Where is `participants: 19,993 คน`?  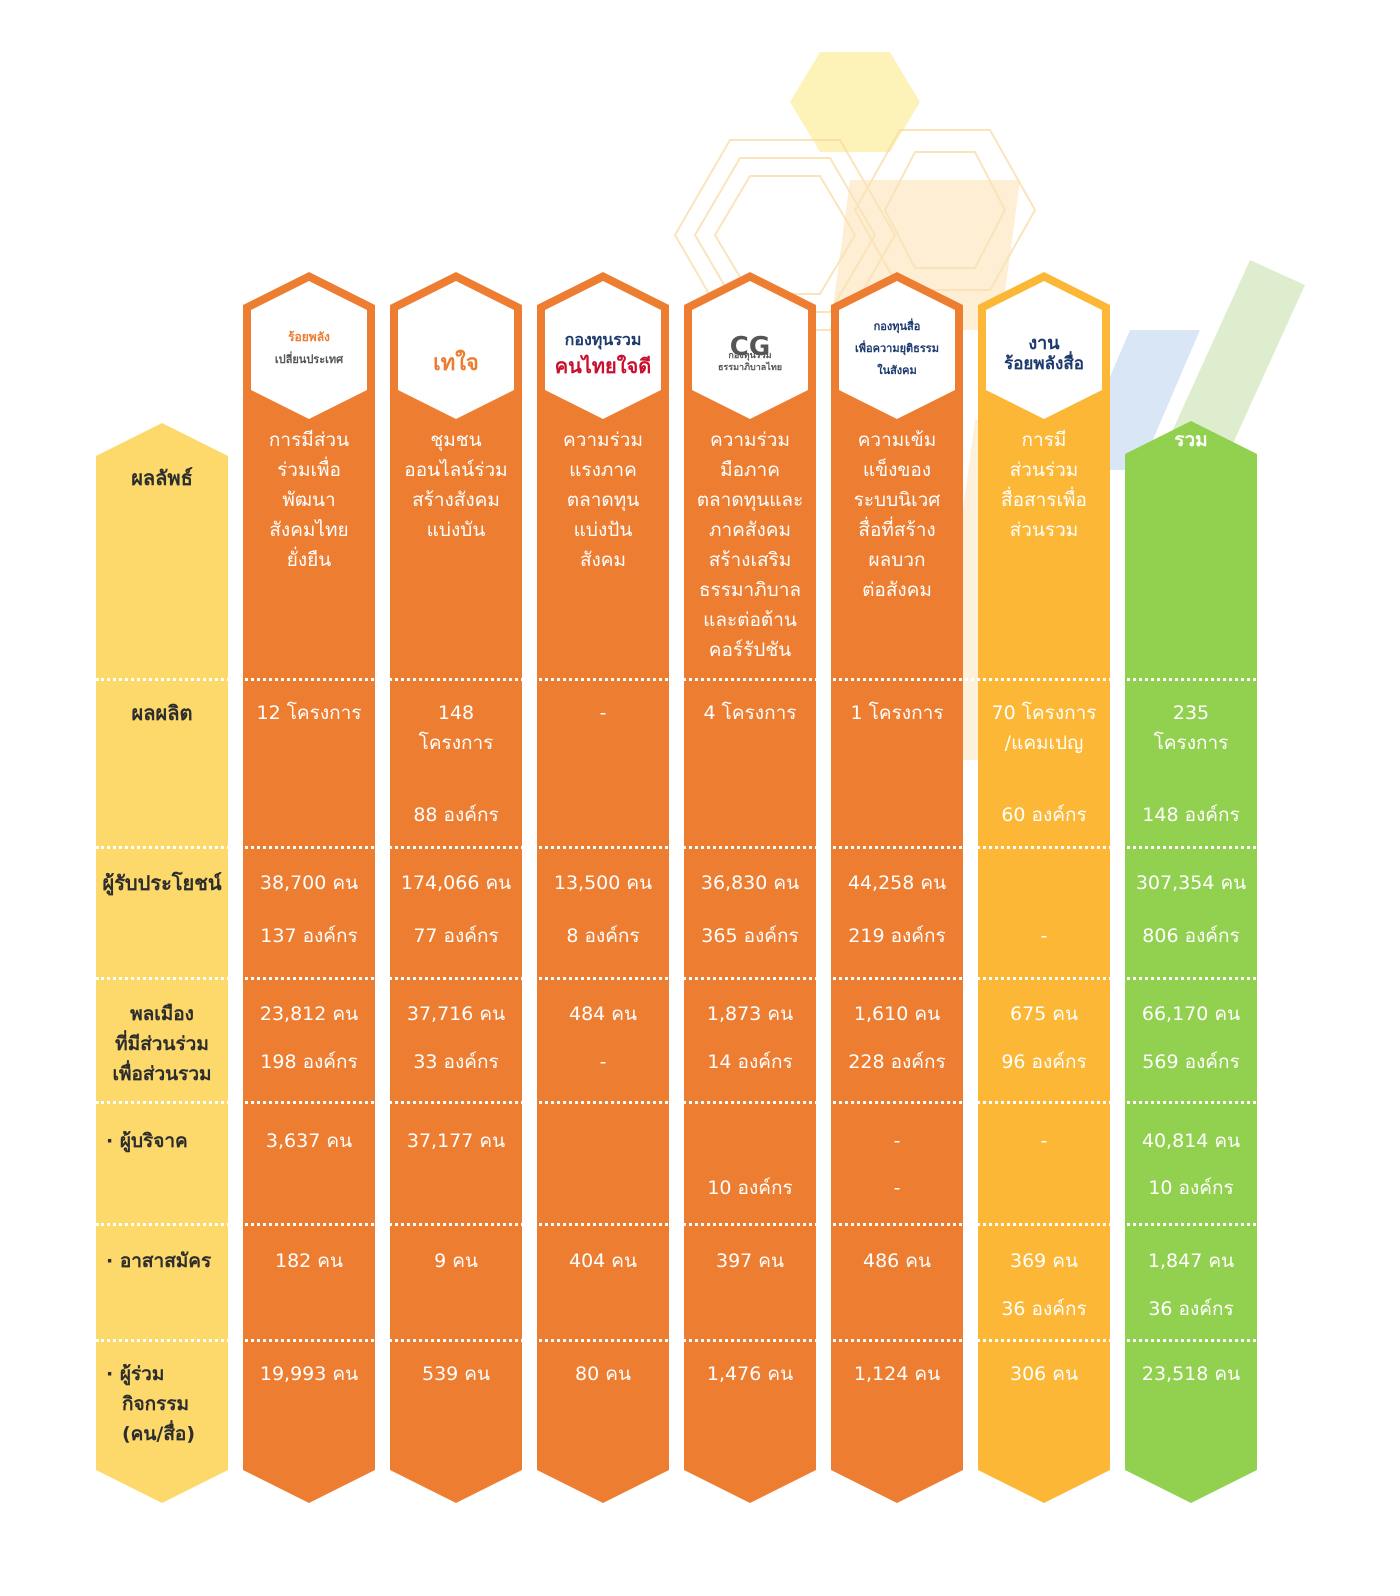
participants: 19,993 คน is located at coordinates (309, 1374).